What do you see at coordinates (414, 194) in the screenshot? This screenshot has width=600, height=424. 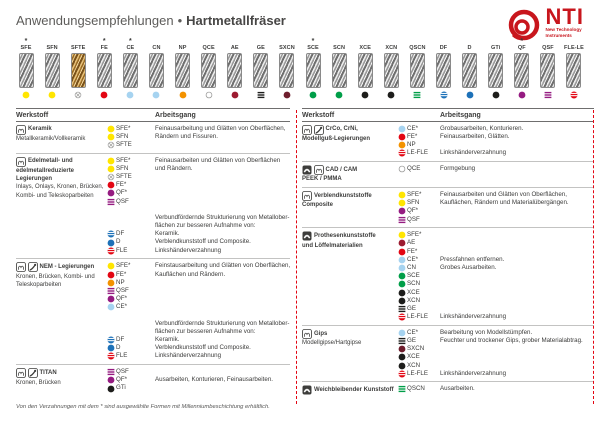 I see `code-label: SFE*` at bounding box center [414, 194].